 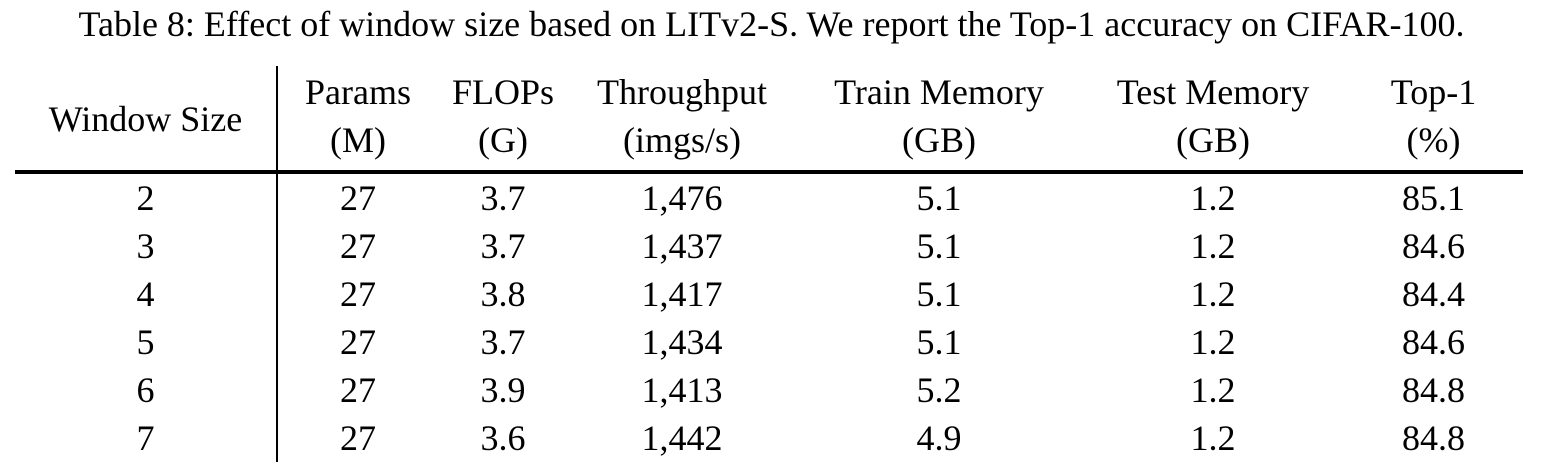 I want to click on cell-throughput: 1,434, so click(x=682, y=342).